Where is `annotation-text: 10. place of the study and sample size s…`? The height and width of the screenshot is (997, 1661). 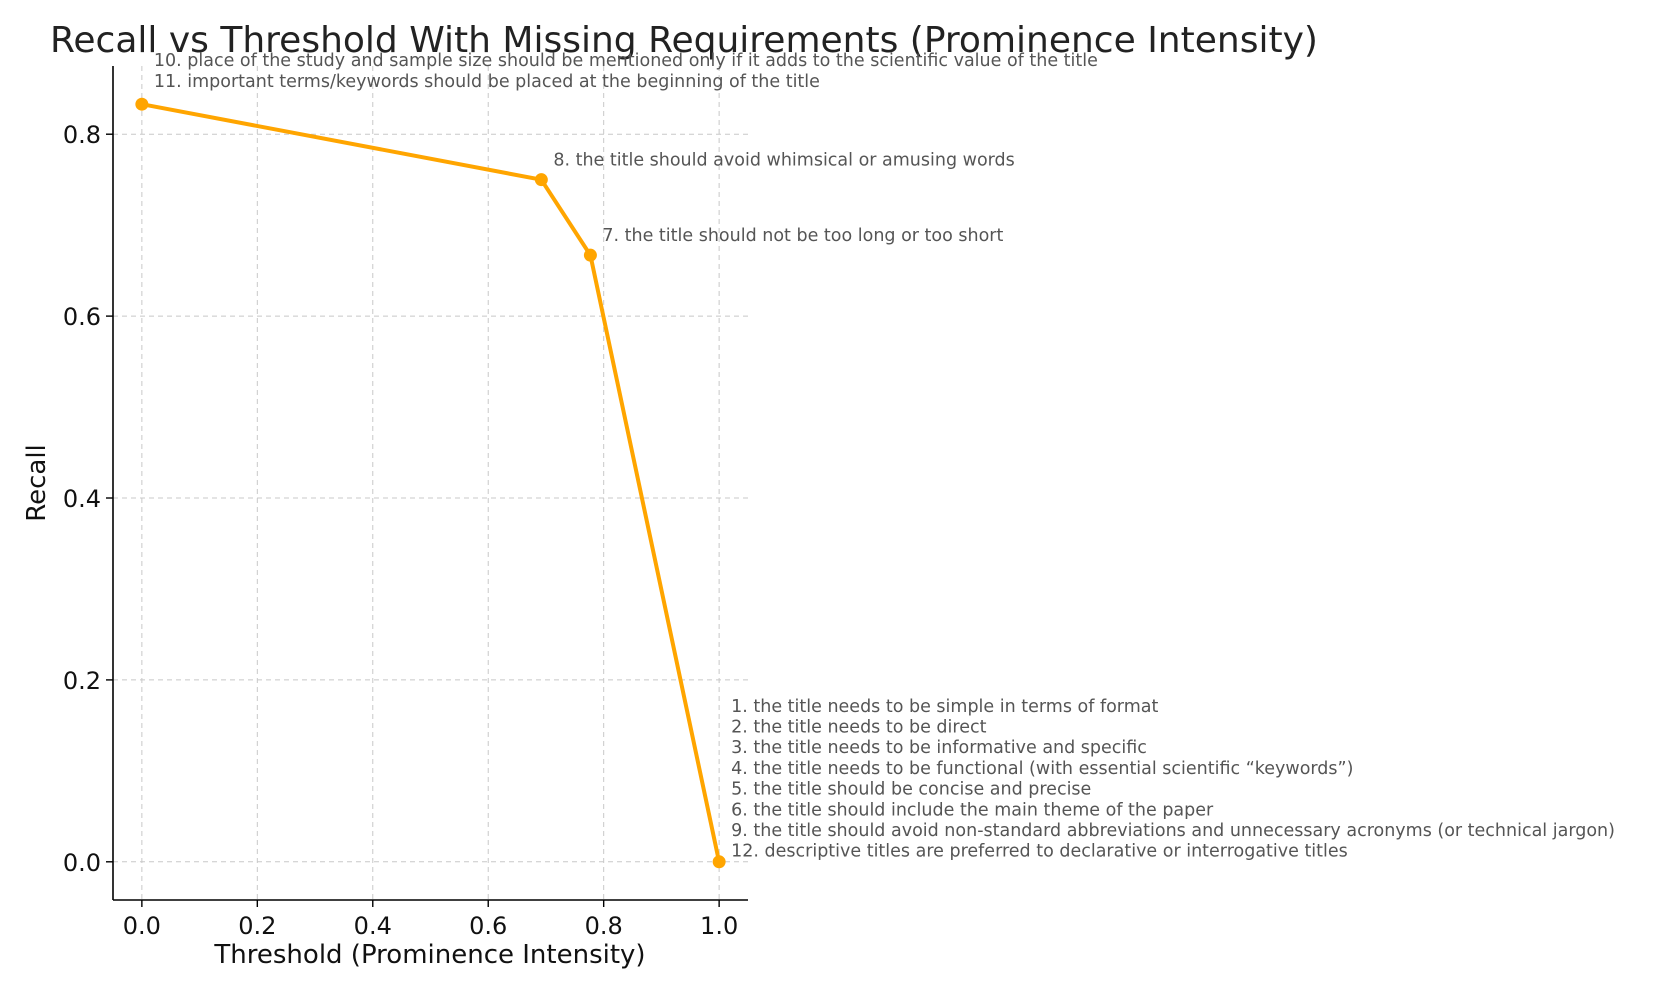 annotation-text: 10. place of the study and sample size s… is located at coordinates (626, 61).